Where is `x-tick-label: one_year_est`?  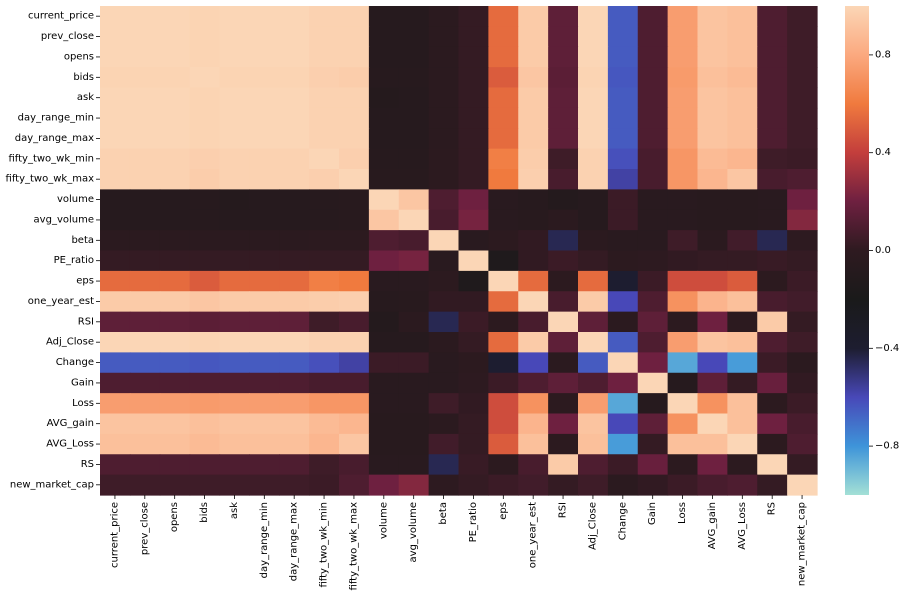
x-tick-label: one_year_est is located at coordinates (533, 535).